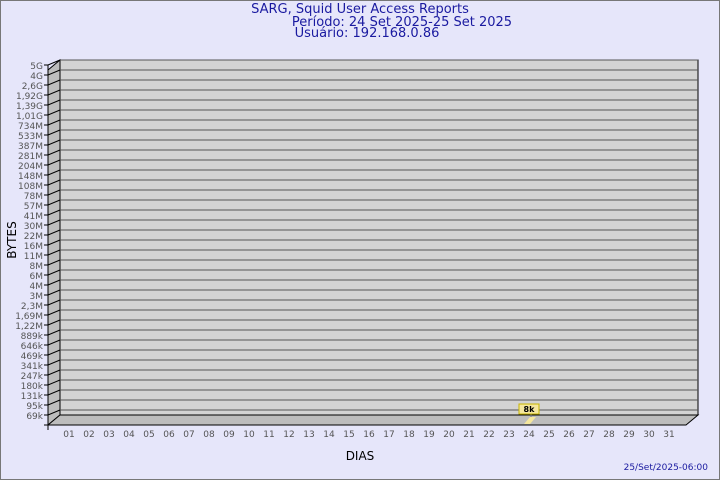 The width and height of the screenshot is (720, 480). What do you see at coordinates (409, 435) in the screenshot?
I see `x-tick-label: 18` at bounding box center [409, 435].